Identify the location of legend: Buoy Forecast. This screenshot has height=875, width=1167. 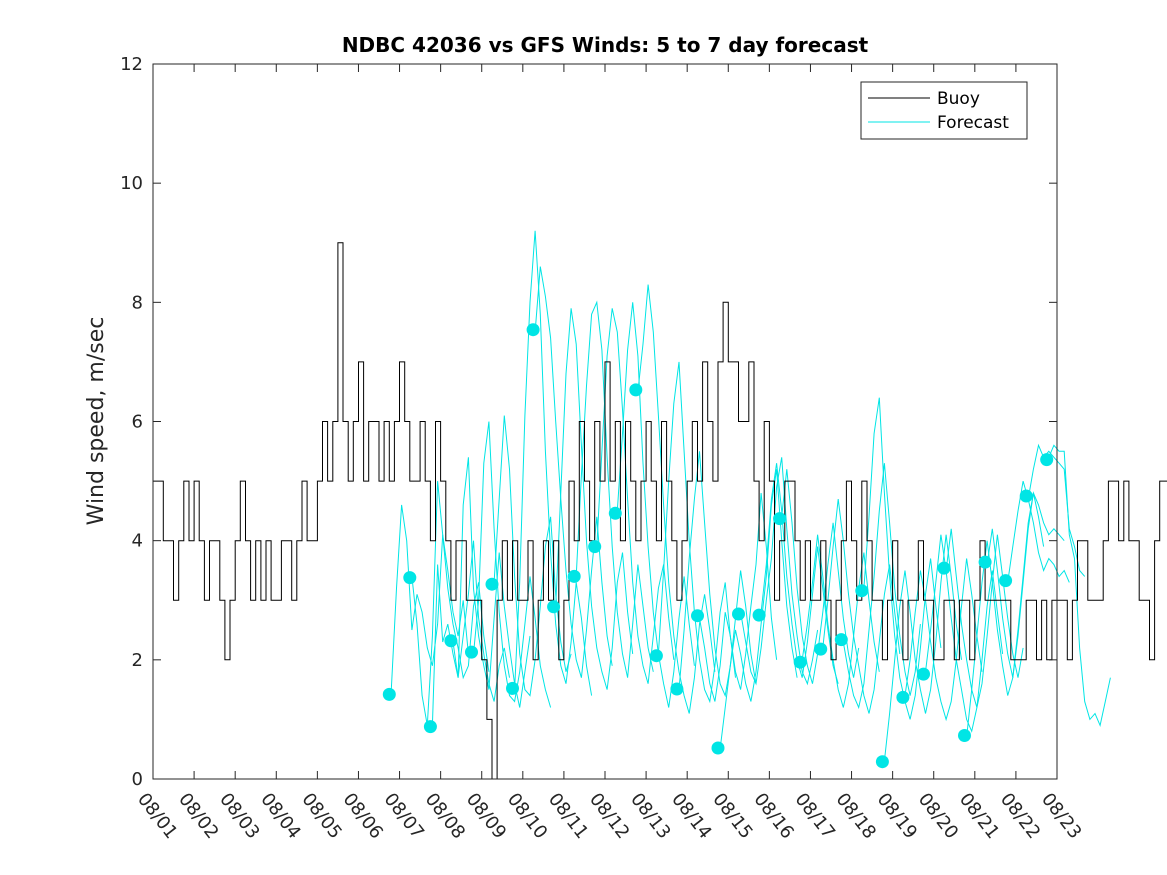
(944, 110).